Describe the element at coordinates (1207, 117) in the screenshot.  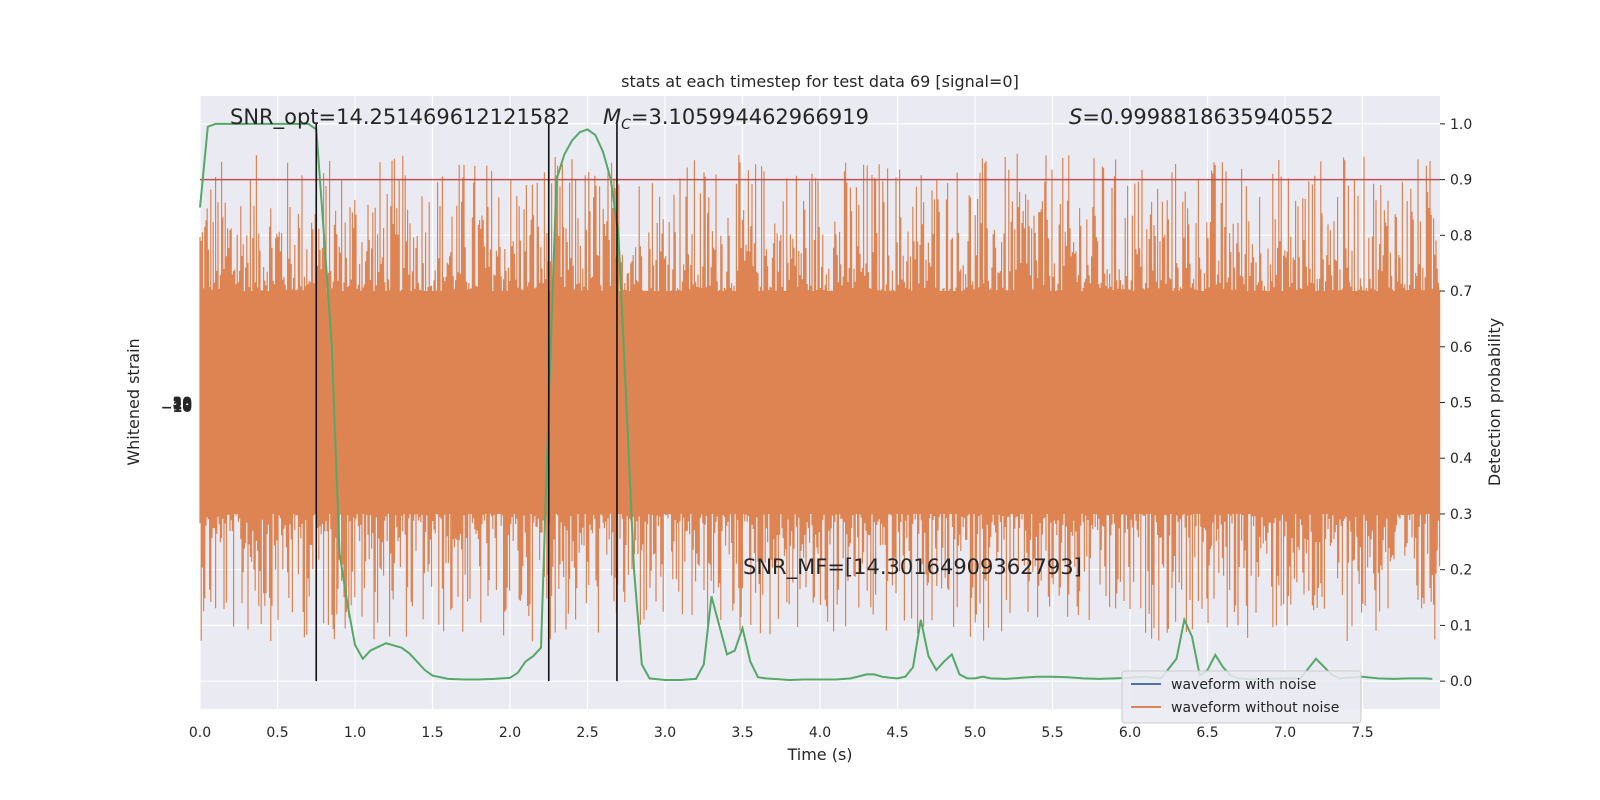
I see `s-value: =0.9998818635940552` at that location.